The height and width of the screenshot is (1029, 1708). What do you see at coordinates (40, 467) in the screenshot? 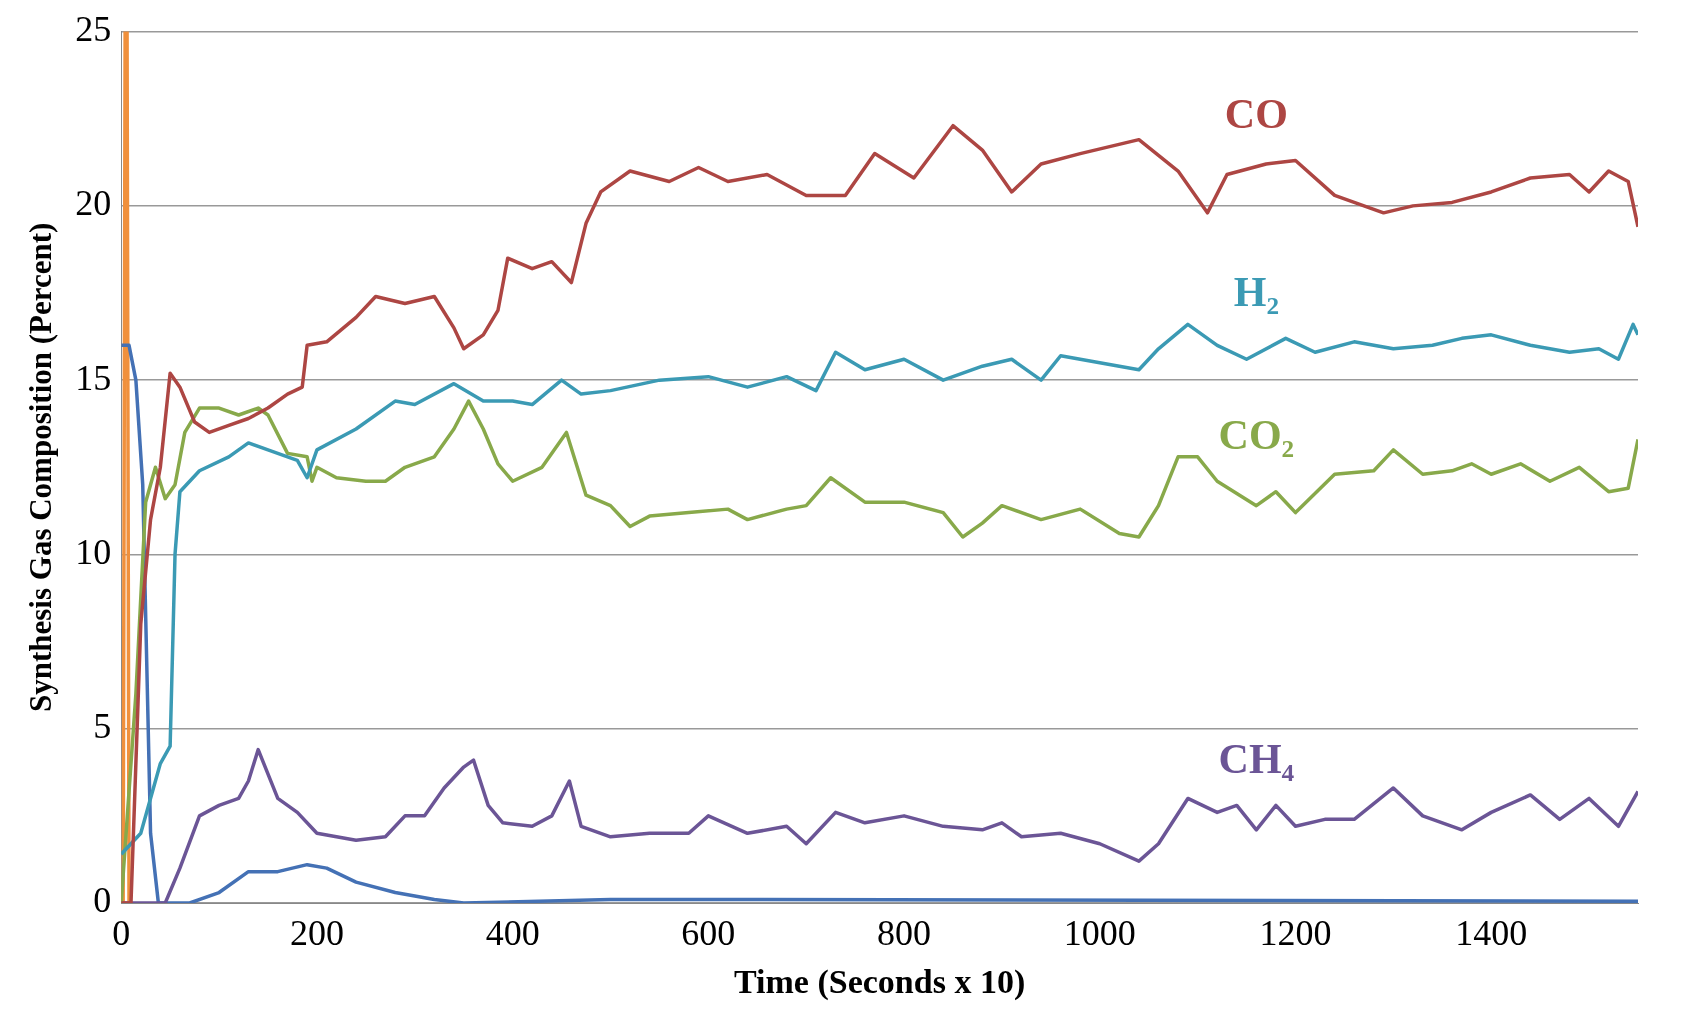
I see `y-axis-title: Synthesis Gas Composition (Percent)` at bounding box center [40, 467].